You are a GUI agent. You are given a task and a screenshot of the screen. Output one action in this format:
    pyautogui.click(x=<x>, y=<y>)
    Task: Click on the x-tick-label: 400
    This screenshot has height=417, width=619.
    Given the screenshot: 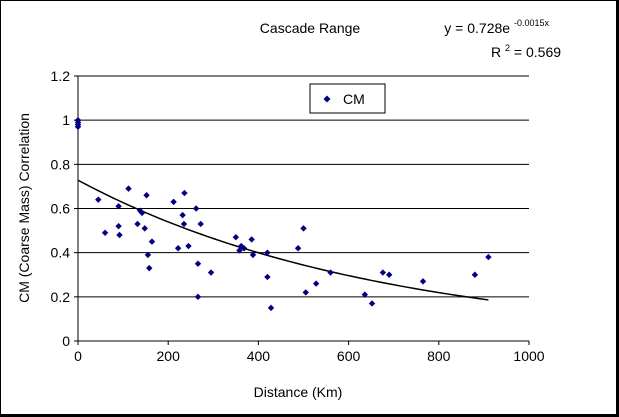 What is the action you would take?
    pyautogui.click(x=259, y=356)
    